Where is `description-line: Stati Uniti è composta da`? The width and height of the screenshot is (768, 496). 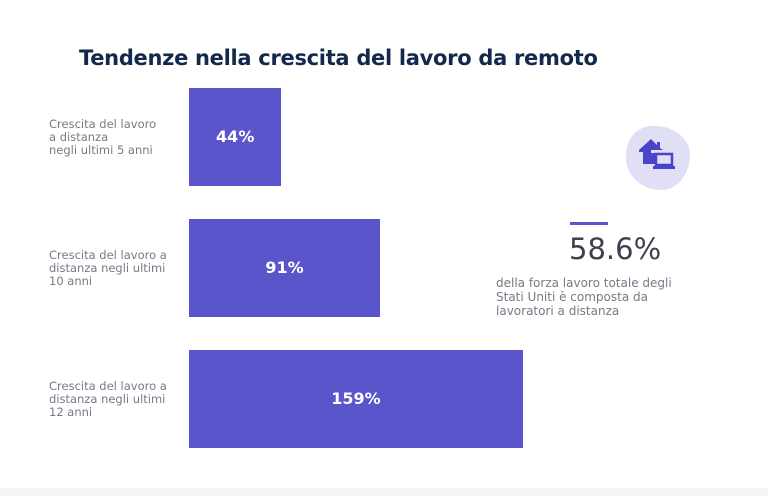
description-line: Stati Uniti è composta da is located at coordinates (572, 297).